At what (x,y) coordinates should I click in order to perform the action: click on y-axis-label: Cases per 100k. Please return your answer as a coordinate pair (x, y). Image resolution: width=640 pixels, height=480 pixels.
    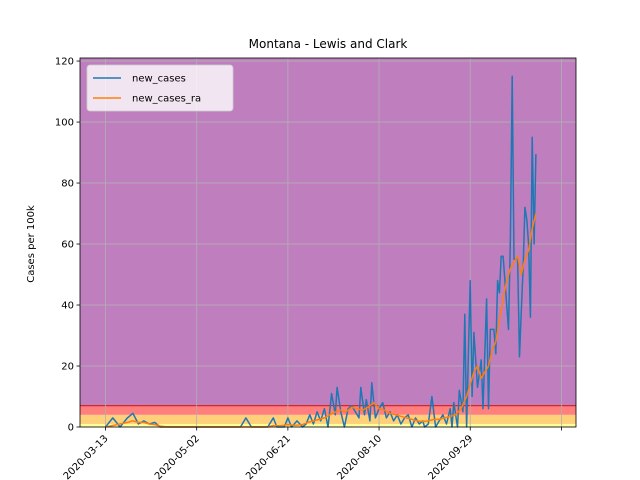
    Looking at the image, I should click on (31, 244).